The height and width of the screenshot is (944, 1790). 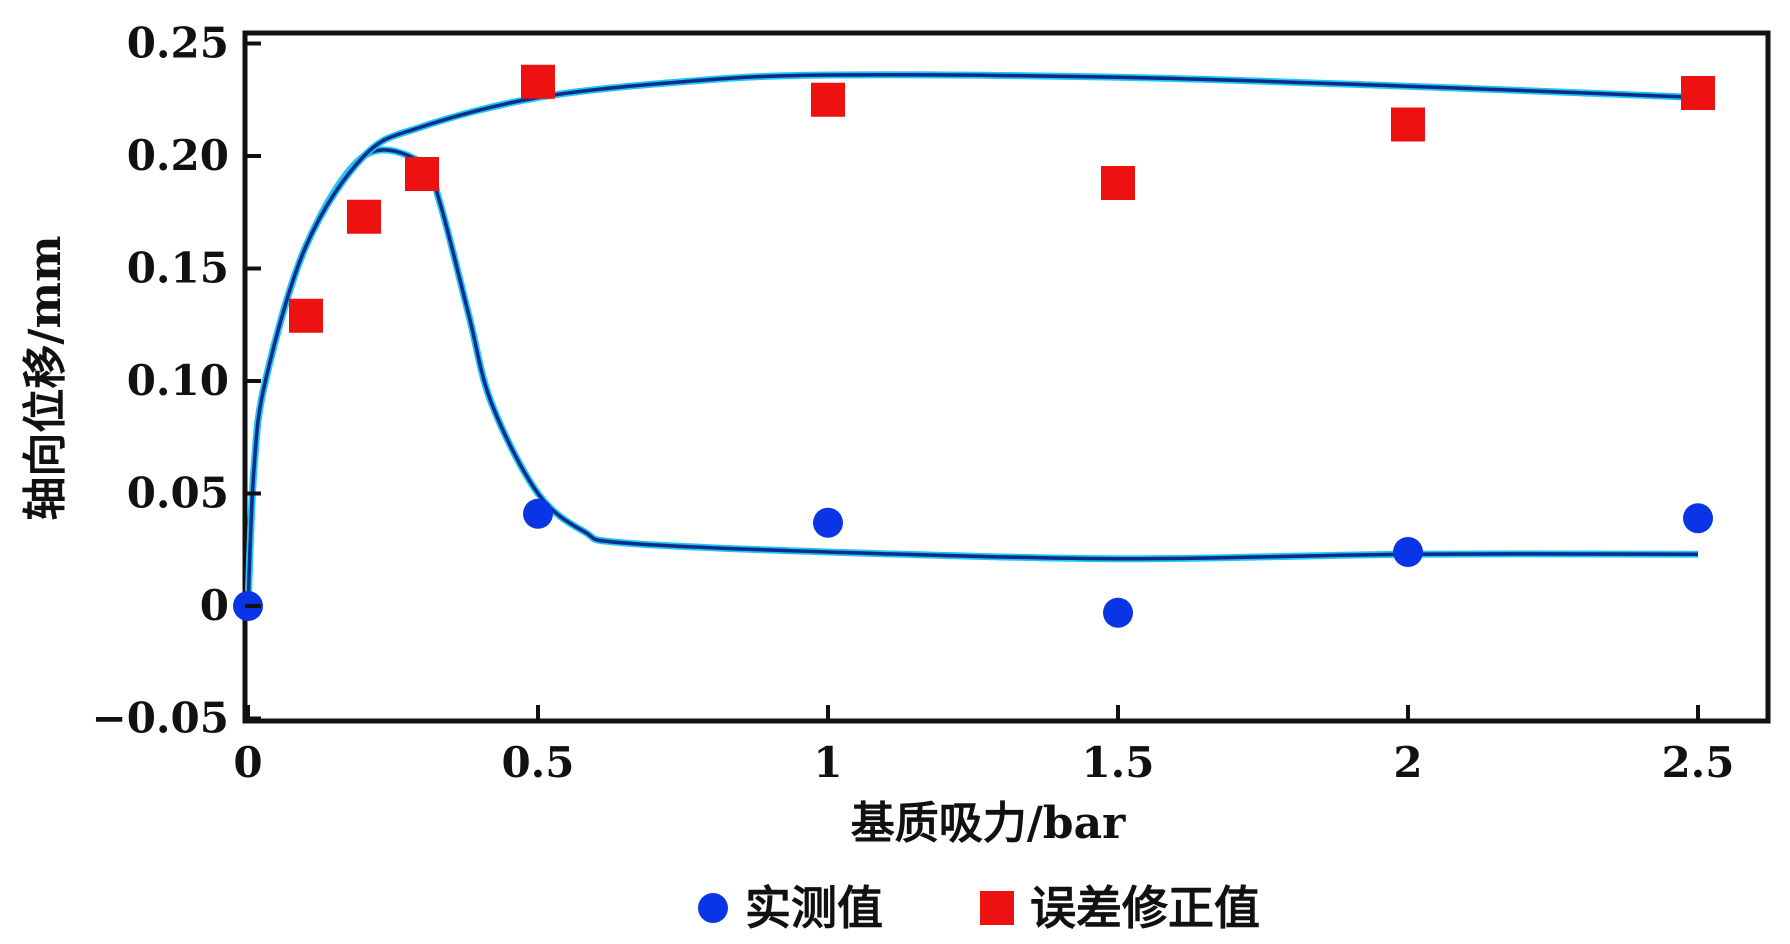 What do you see at coordinates (713, 908) in the screenshot?
I see `legend-circle-marker` at bounding box center [713, 908].